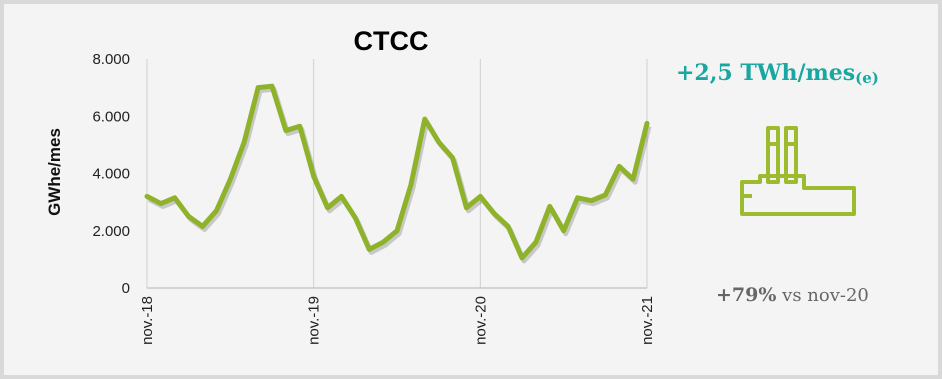 This screenshot has width=942, height=379. I want to click on kpi-change: +79% vs nov-20, so click(826, 295).